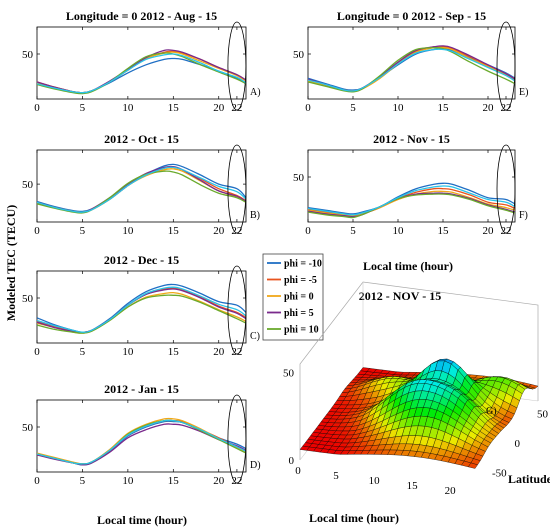  Describe the element at coordinates (411, 139) in the screenshot. I see `chart-title: 2012 - Nov - 15` at that location.